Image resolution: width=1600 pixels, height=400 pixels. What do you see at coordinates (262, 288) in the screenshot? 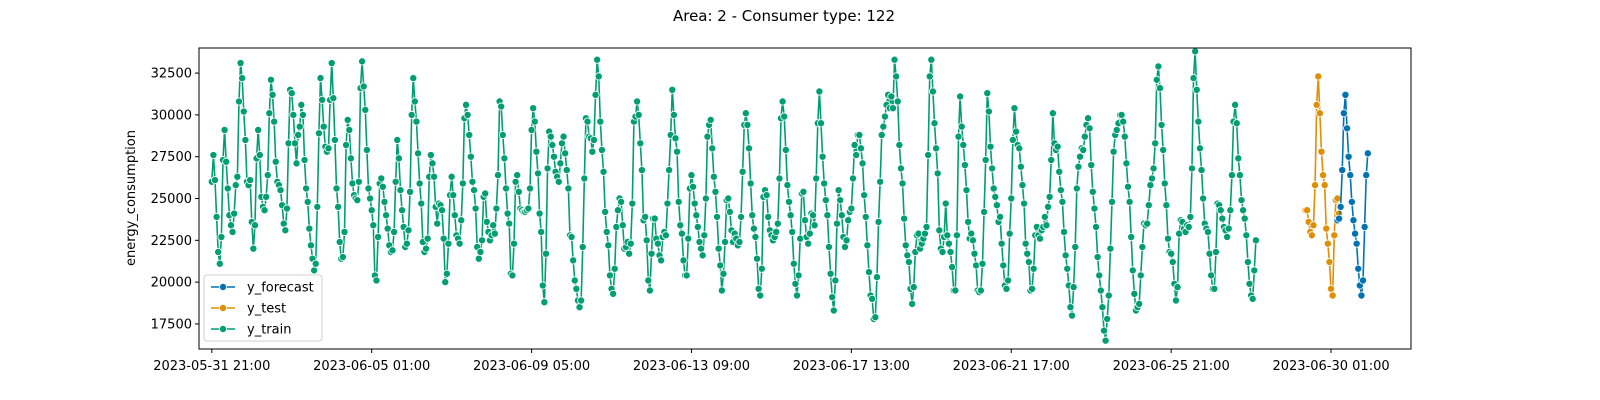
I see `legend-item-y-forecast: y_forecast` at bounding box center [262, 288].